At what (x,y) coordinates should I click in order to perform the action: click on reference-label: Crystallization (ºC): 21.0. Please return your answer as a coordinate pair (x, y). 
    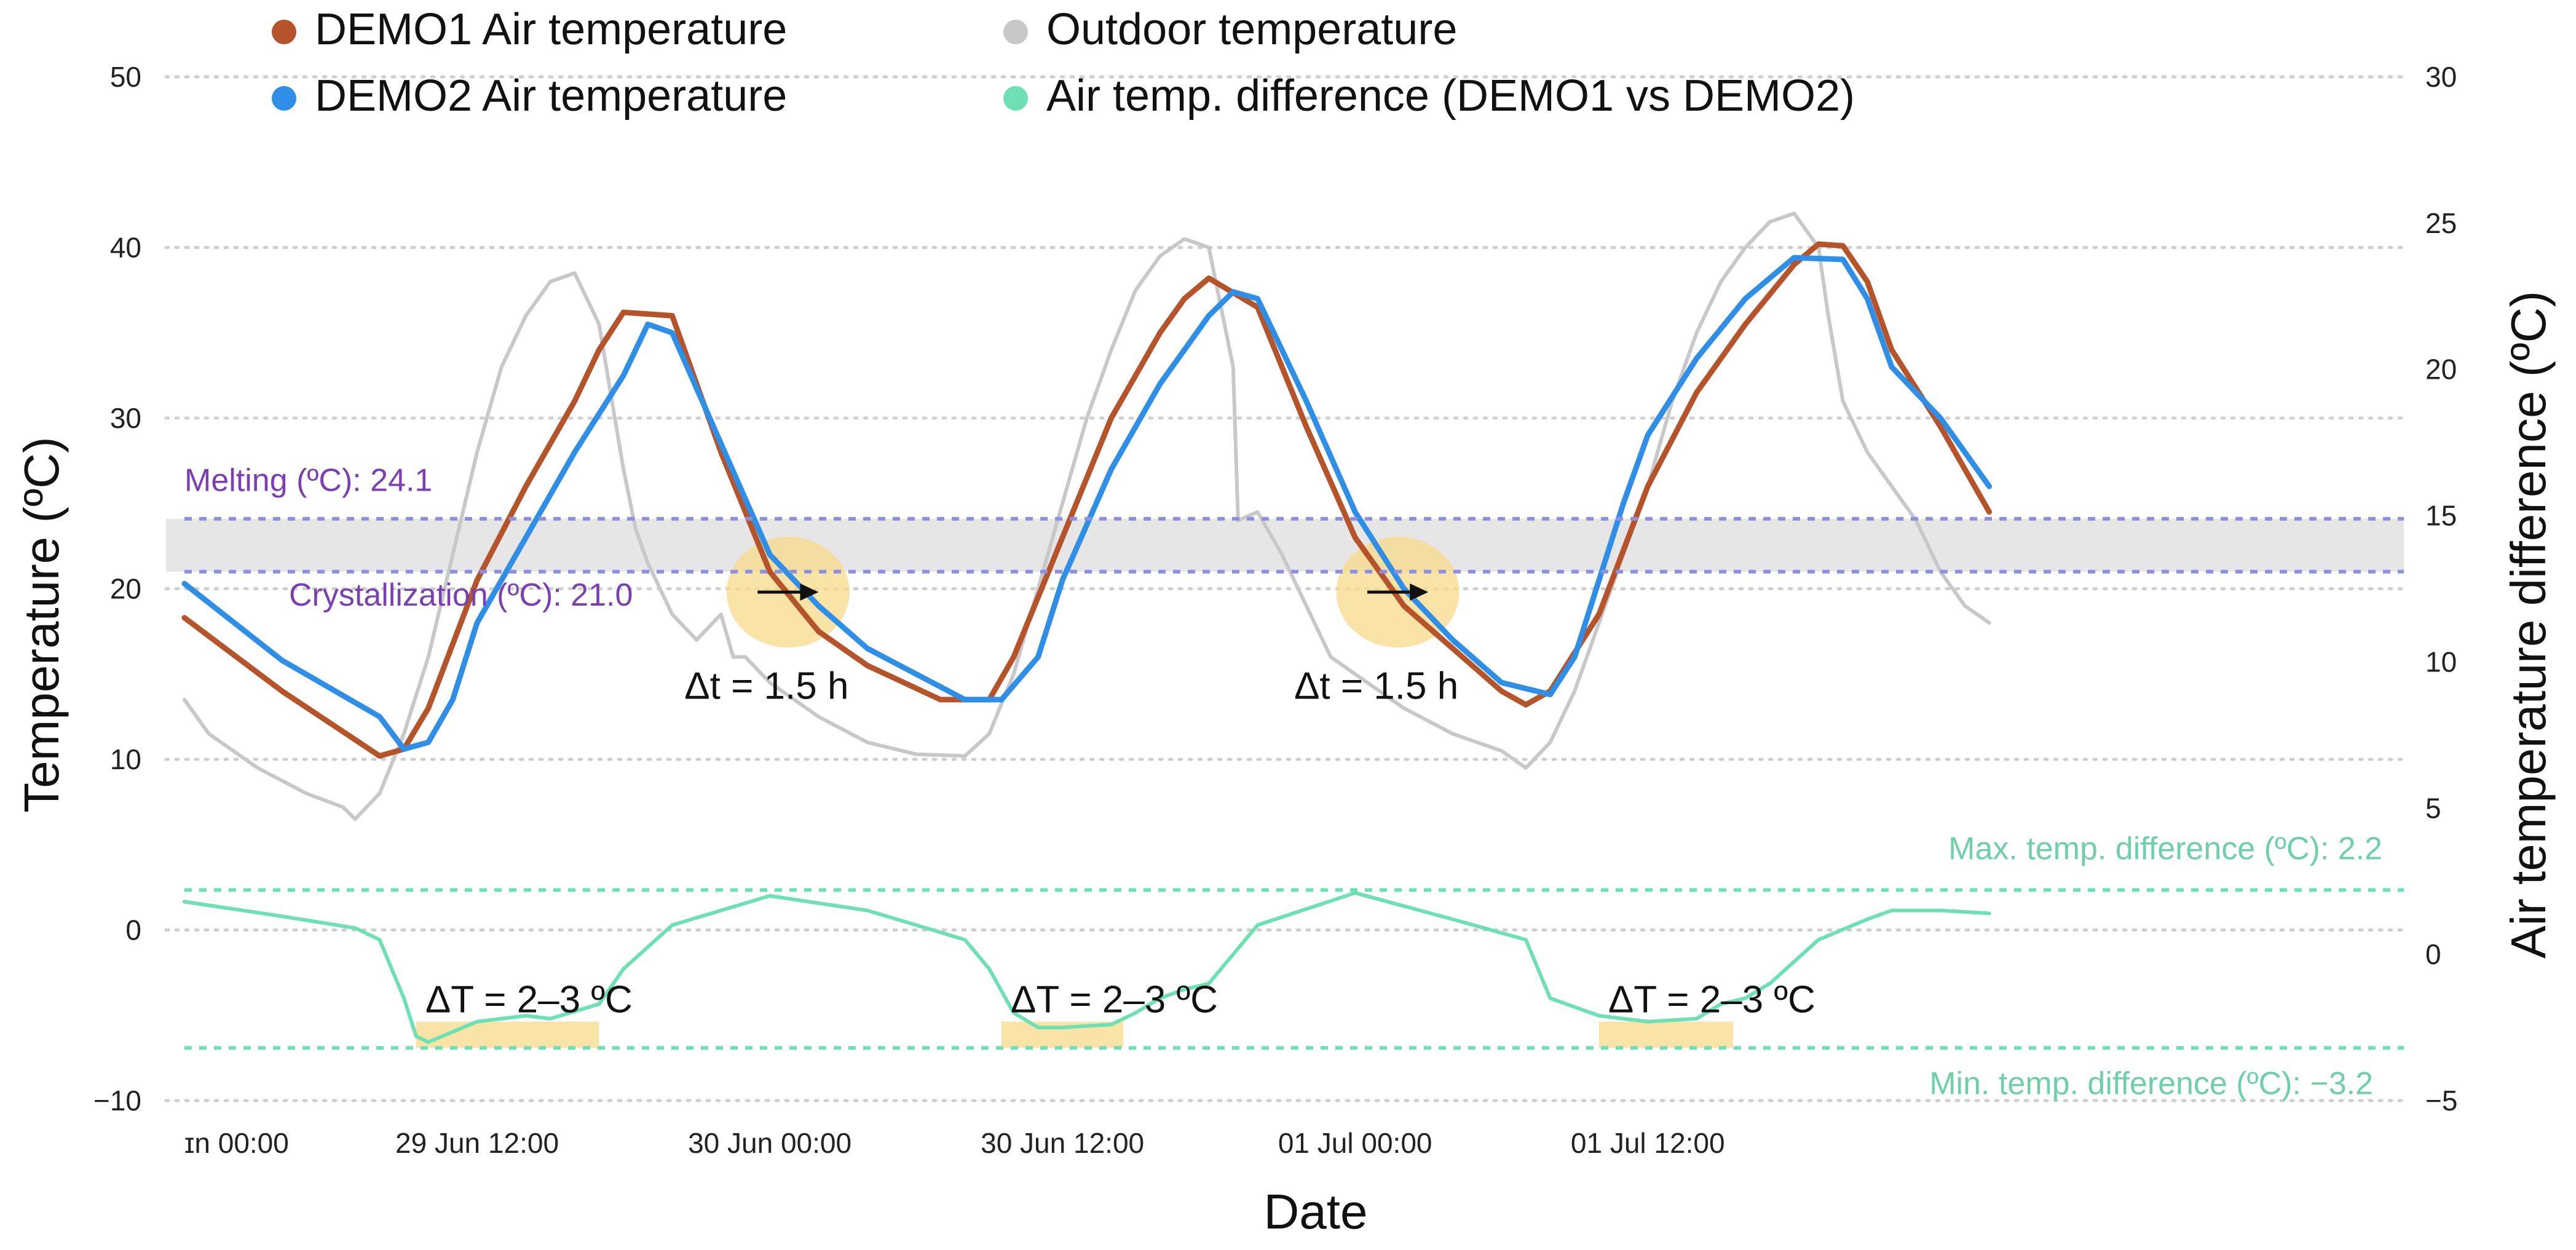
    Looking at the image, I should click on (461, 595).